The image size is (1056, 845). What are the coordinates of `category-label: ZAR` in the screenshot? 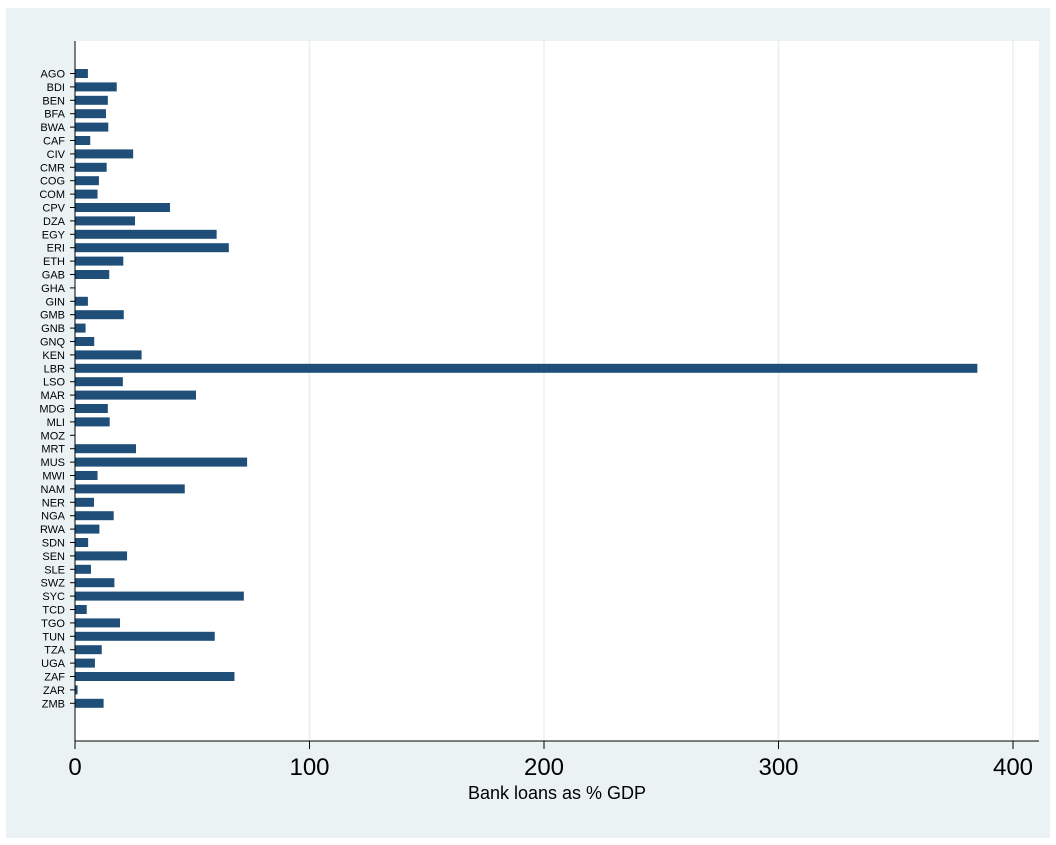 It's located at (54, 691).